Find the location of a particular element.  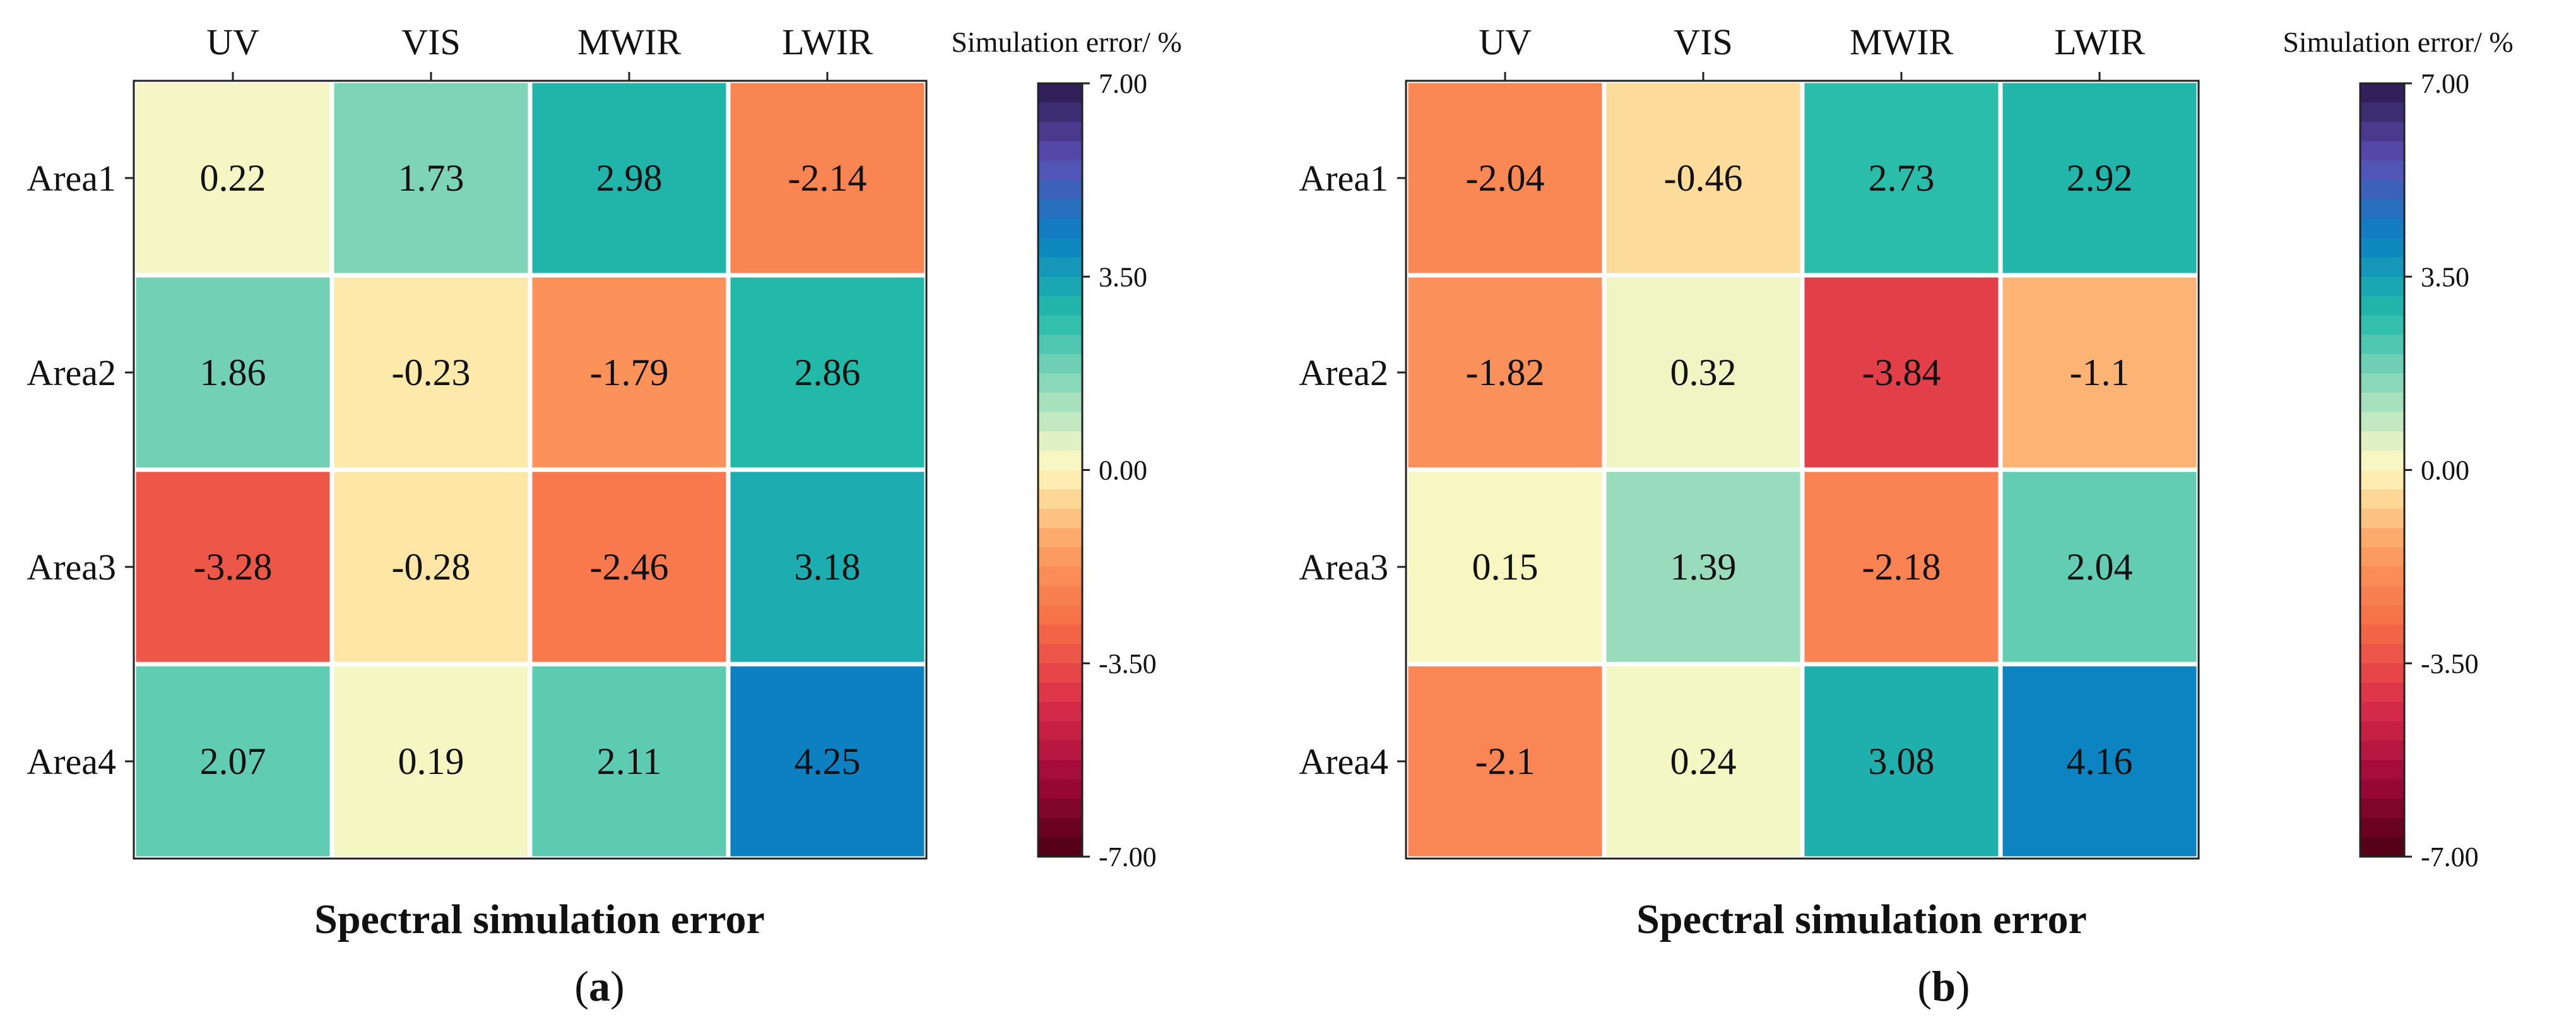

cell-value-label: -1.1 is located at coordinates (2100, 372).